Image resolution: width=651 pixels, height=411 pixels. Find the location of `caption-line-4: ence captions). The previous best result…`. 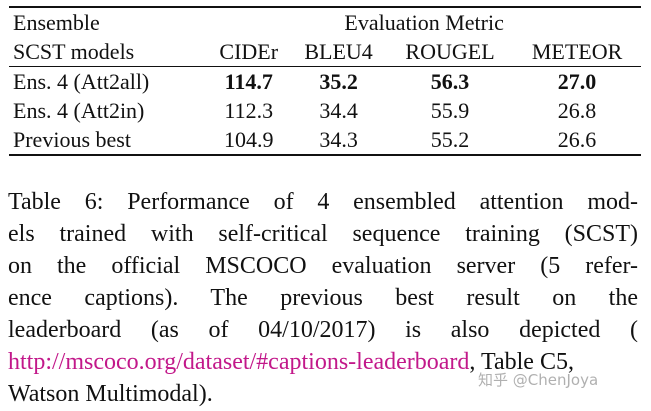

caption-line-4: ence captions). The previous best result… is located at coordinates (323, 298).